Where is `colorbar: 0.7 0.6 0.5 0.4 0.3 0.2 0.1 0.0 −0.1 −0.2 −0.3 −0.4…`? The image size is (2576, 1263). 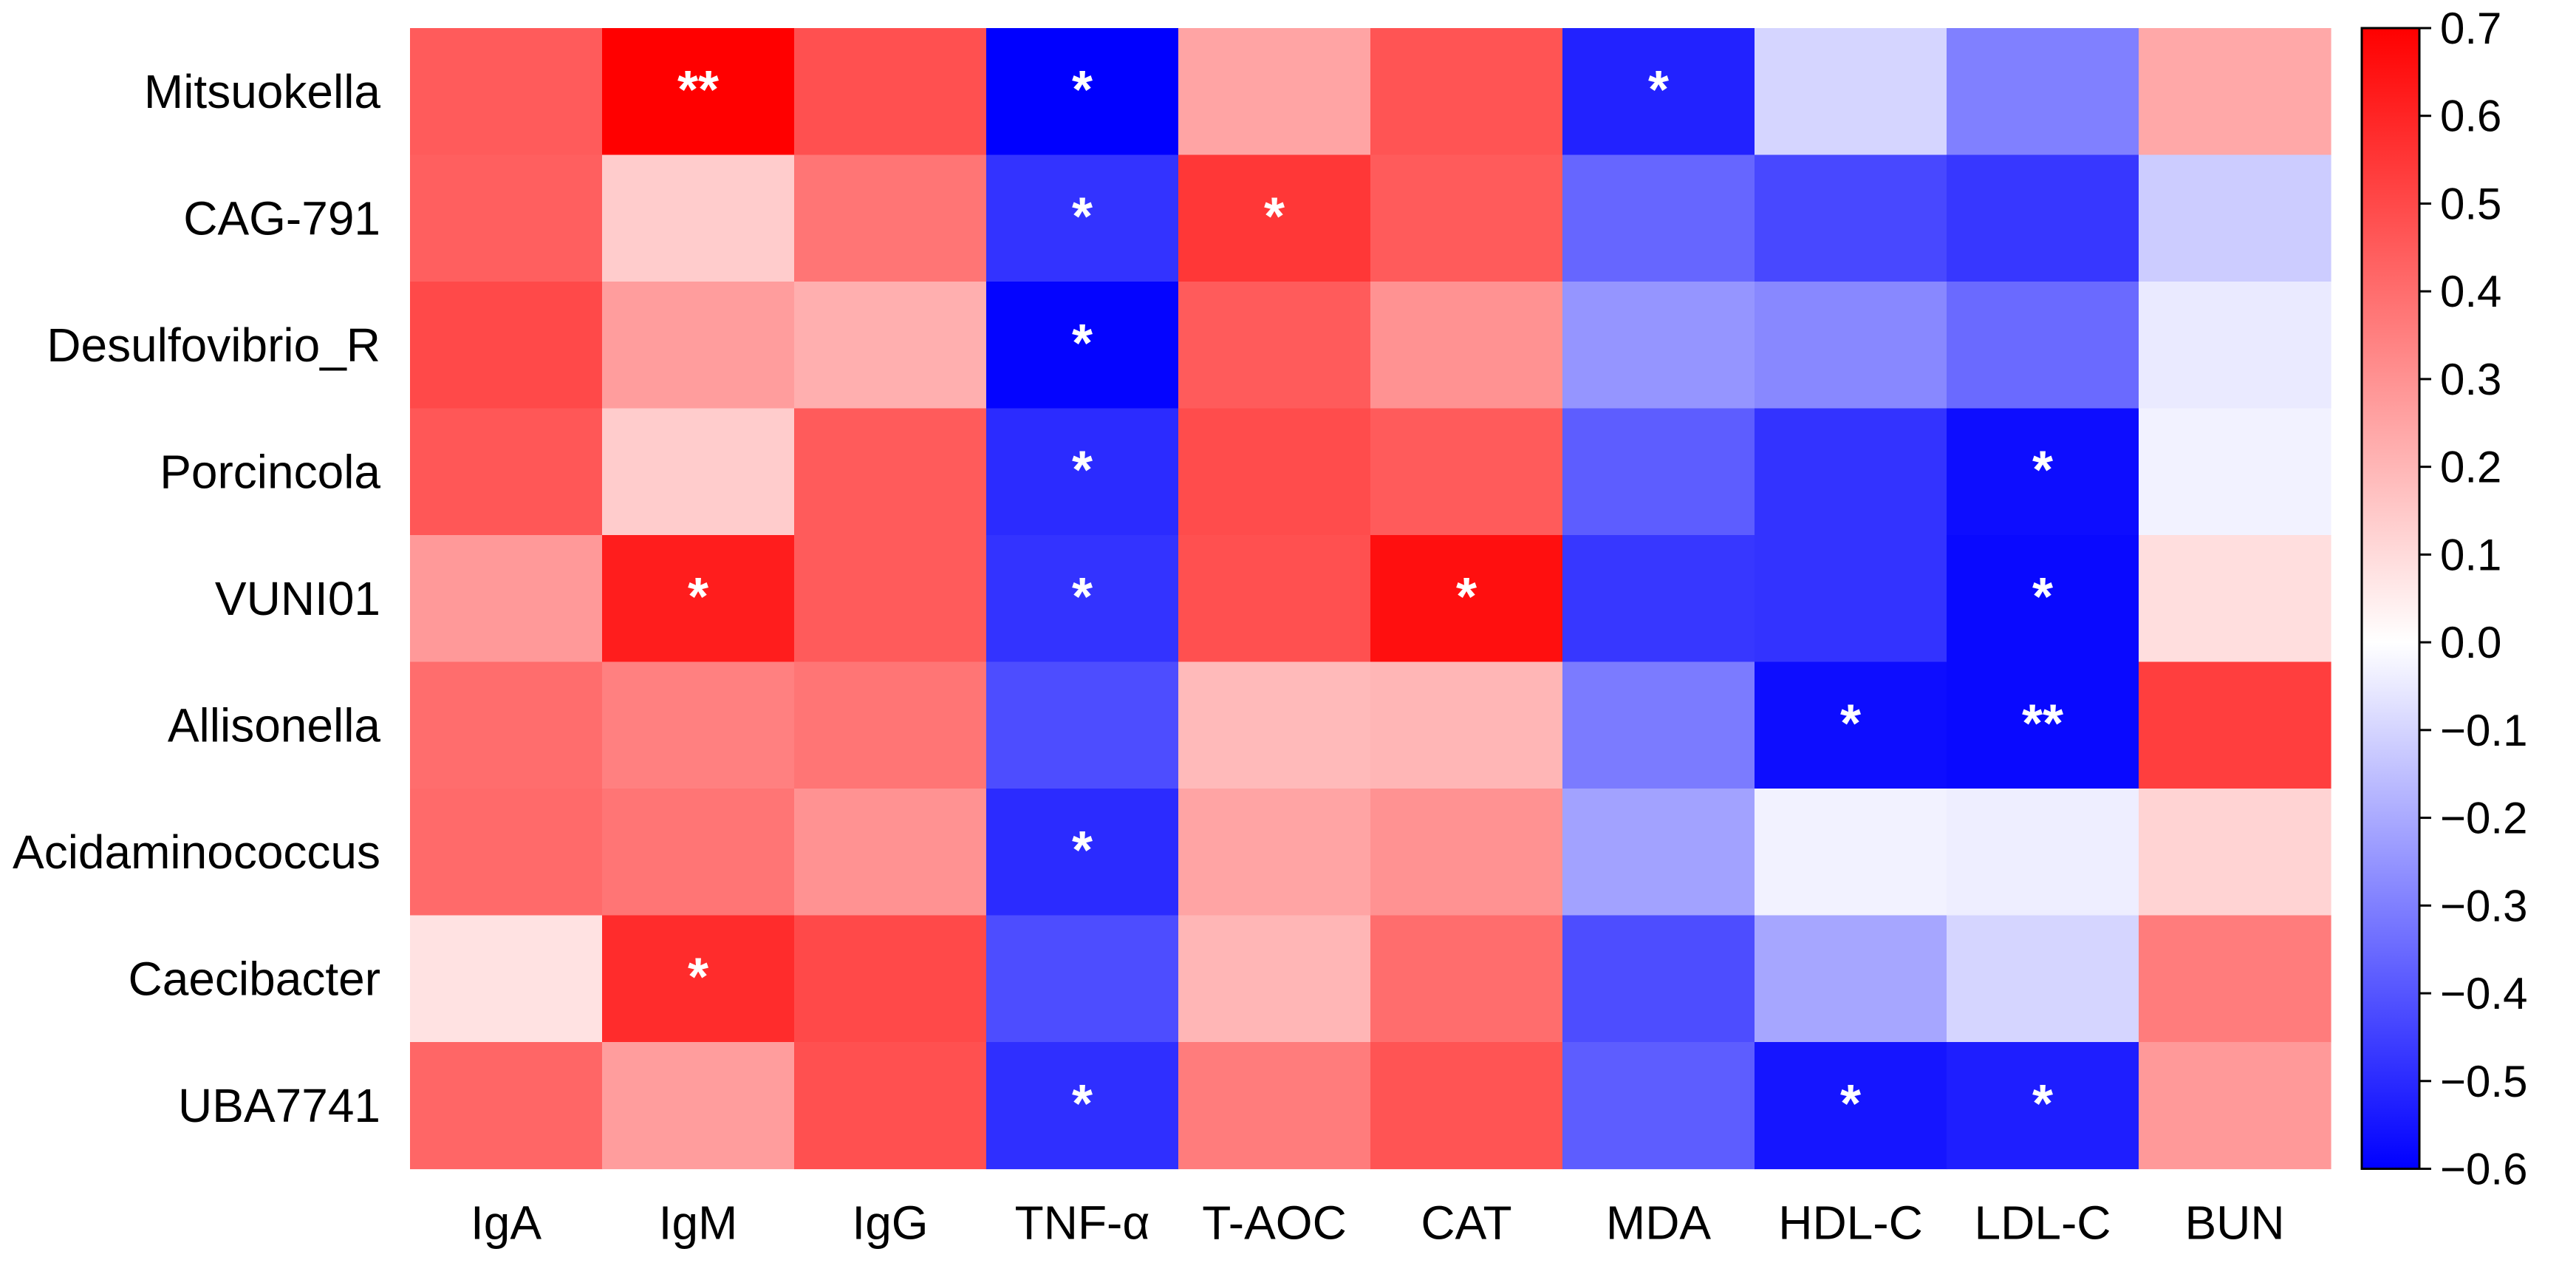
colorbar: 0.7 0.6 0.5 0.4 0.3 0.2 0.1 0.0 −0.1 −0.2 −0.3 −0.4… is located at coordinates (2443, 599).